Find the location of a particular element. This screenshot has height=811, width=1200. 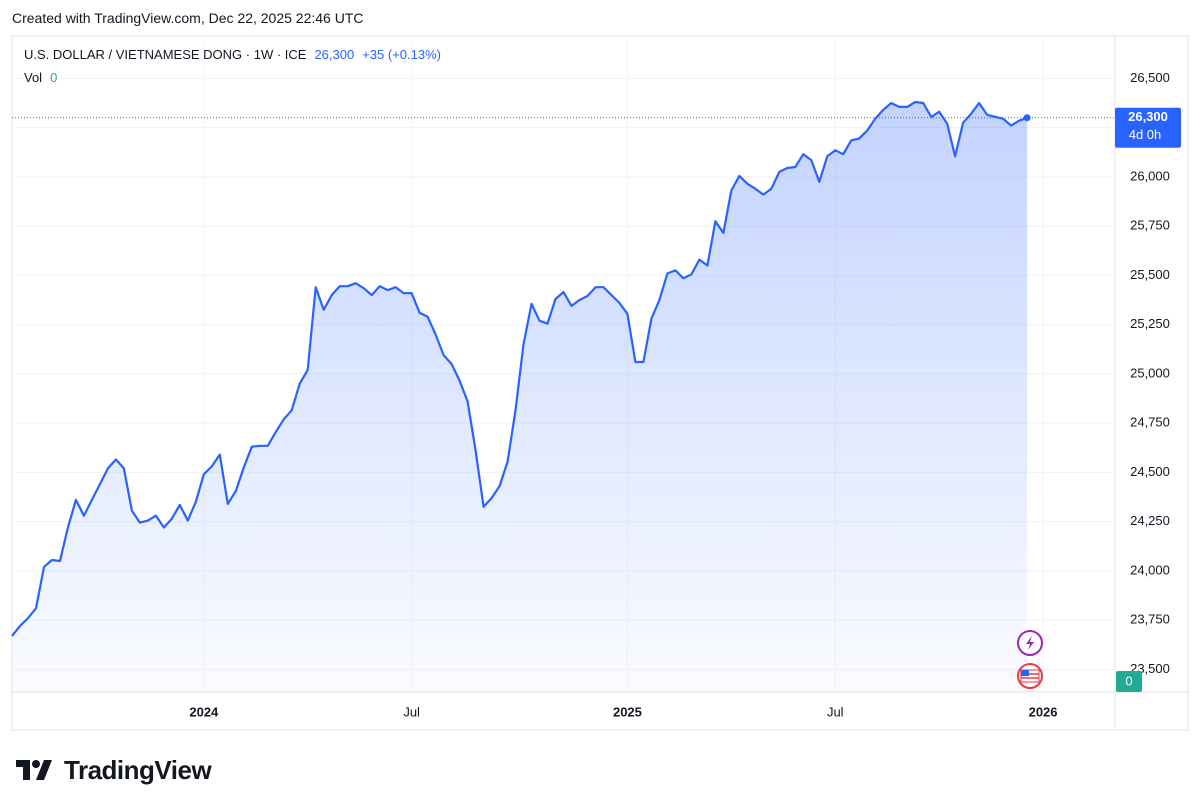

last-price-box is located at coordinates (1148, 127).